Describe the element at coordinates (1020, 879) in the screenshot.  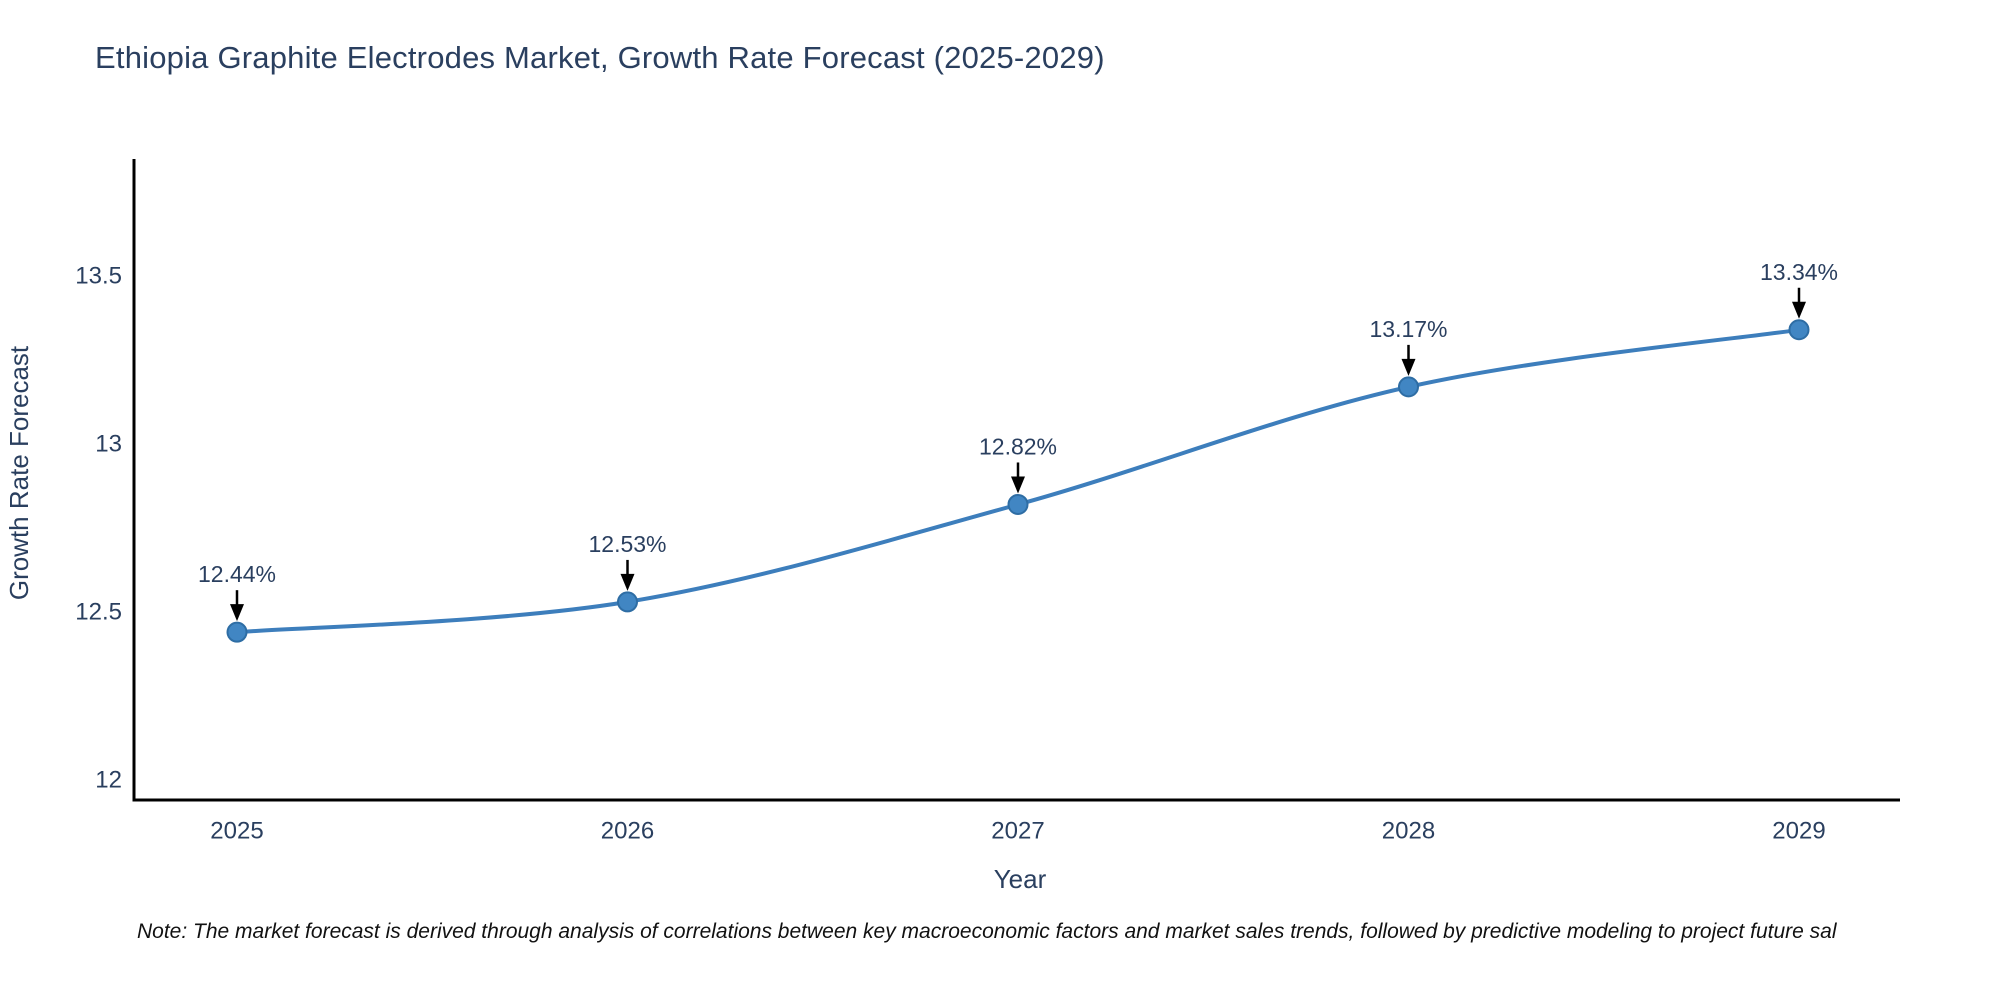
I see `x-axis-title: Year` at that location.